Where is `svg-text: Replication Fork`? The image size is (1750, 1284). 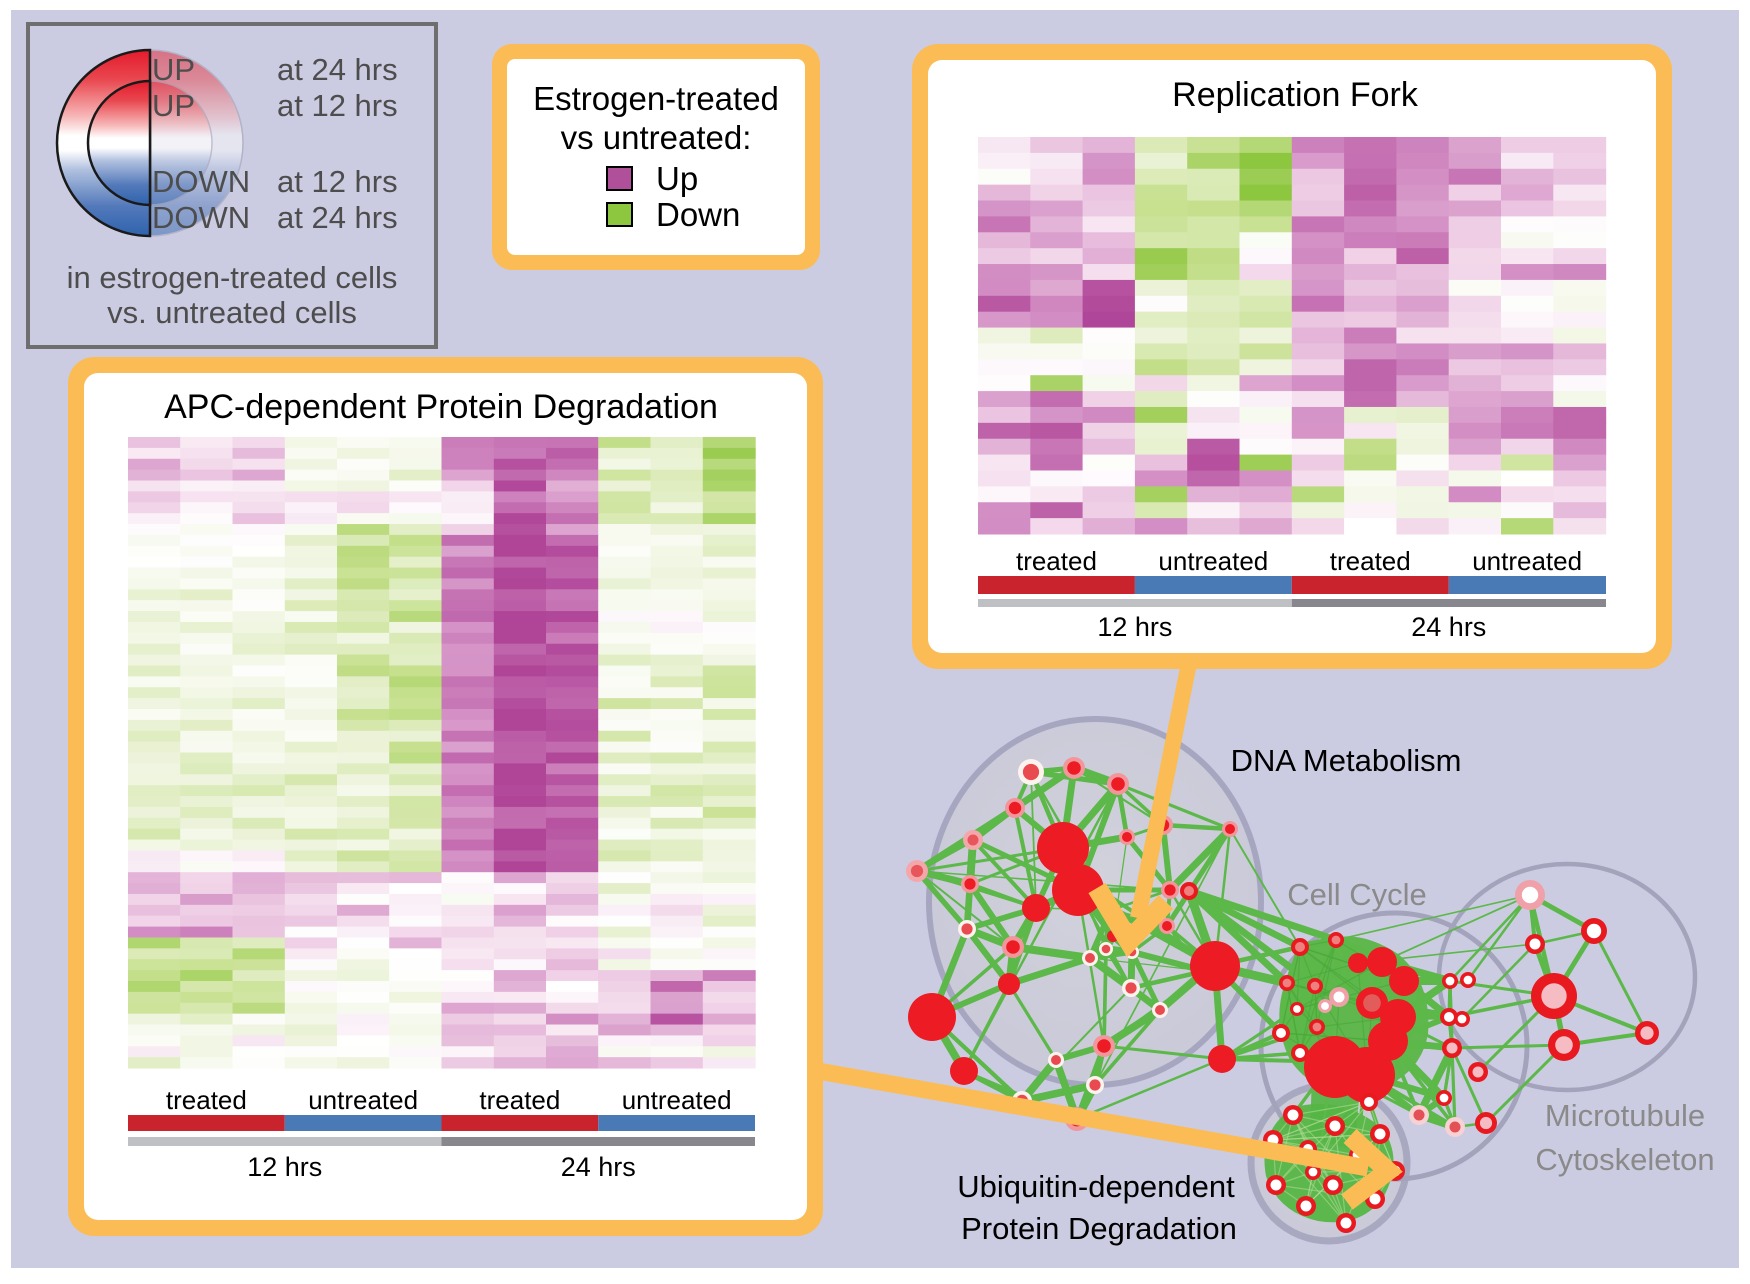 svg-text: Replication Fork is located at coordinates (1295, 95).